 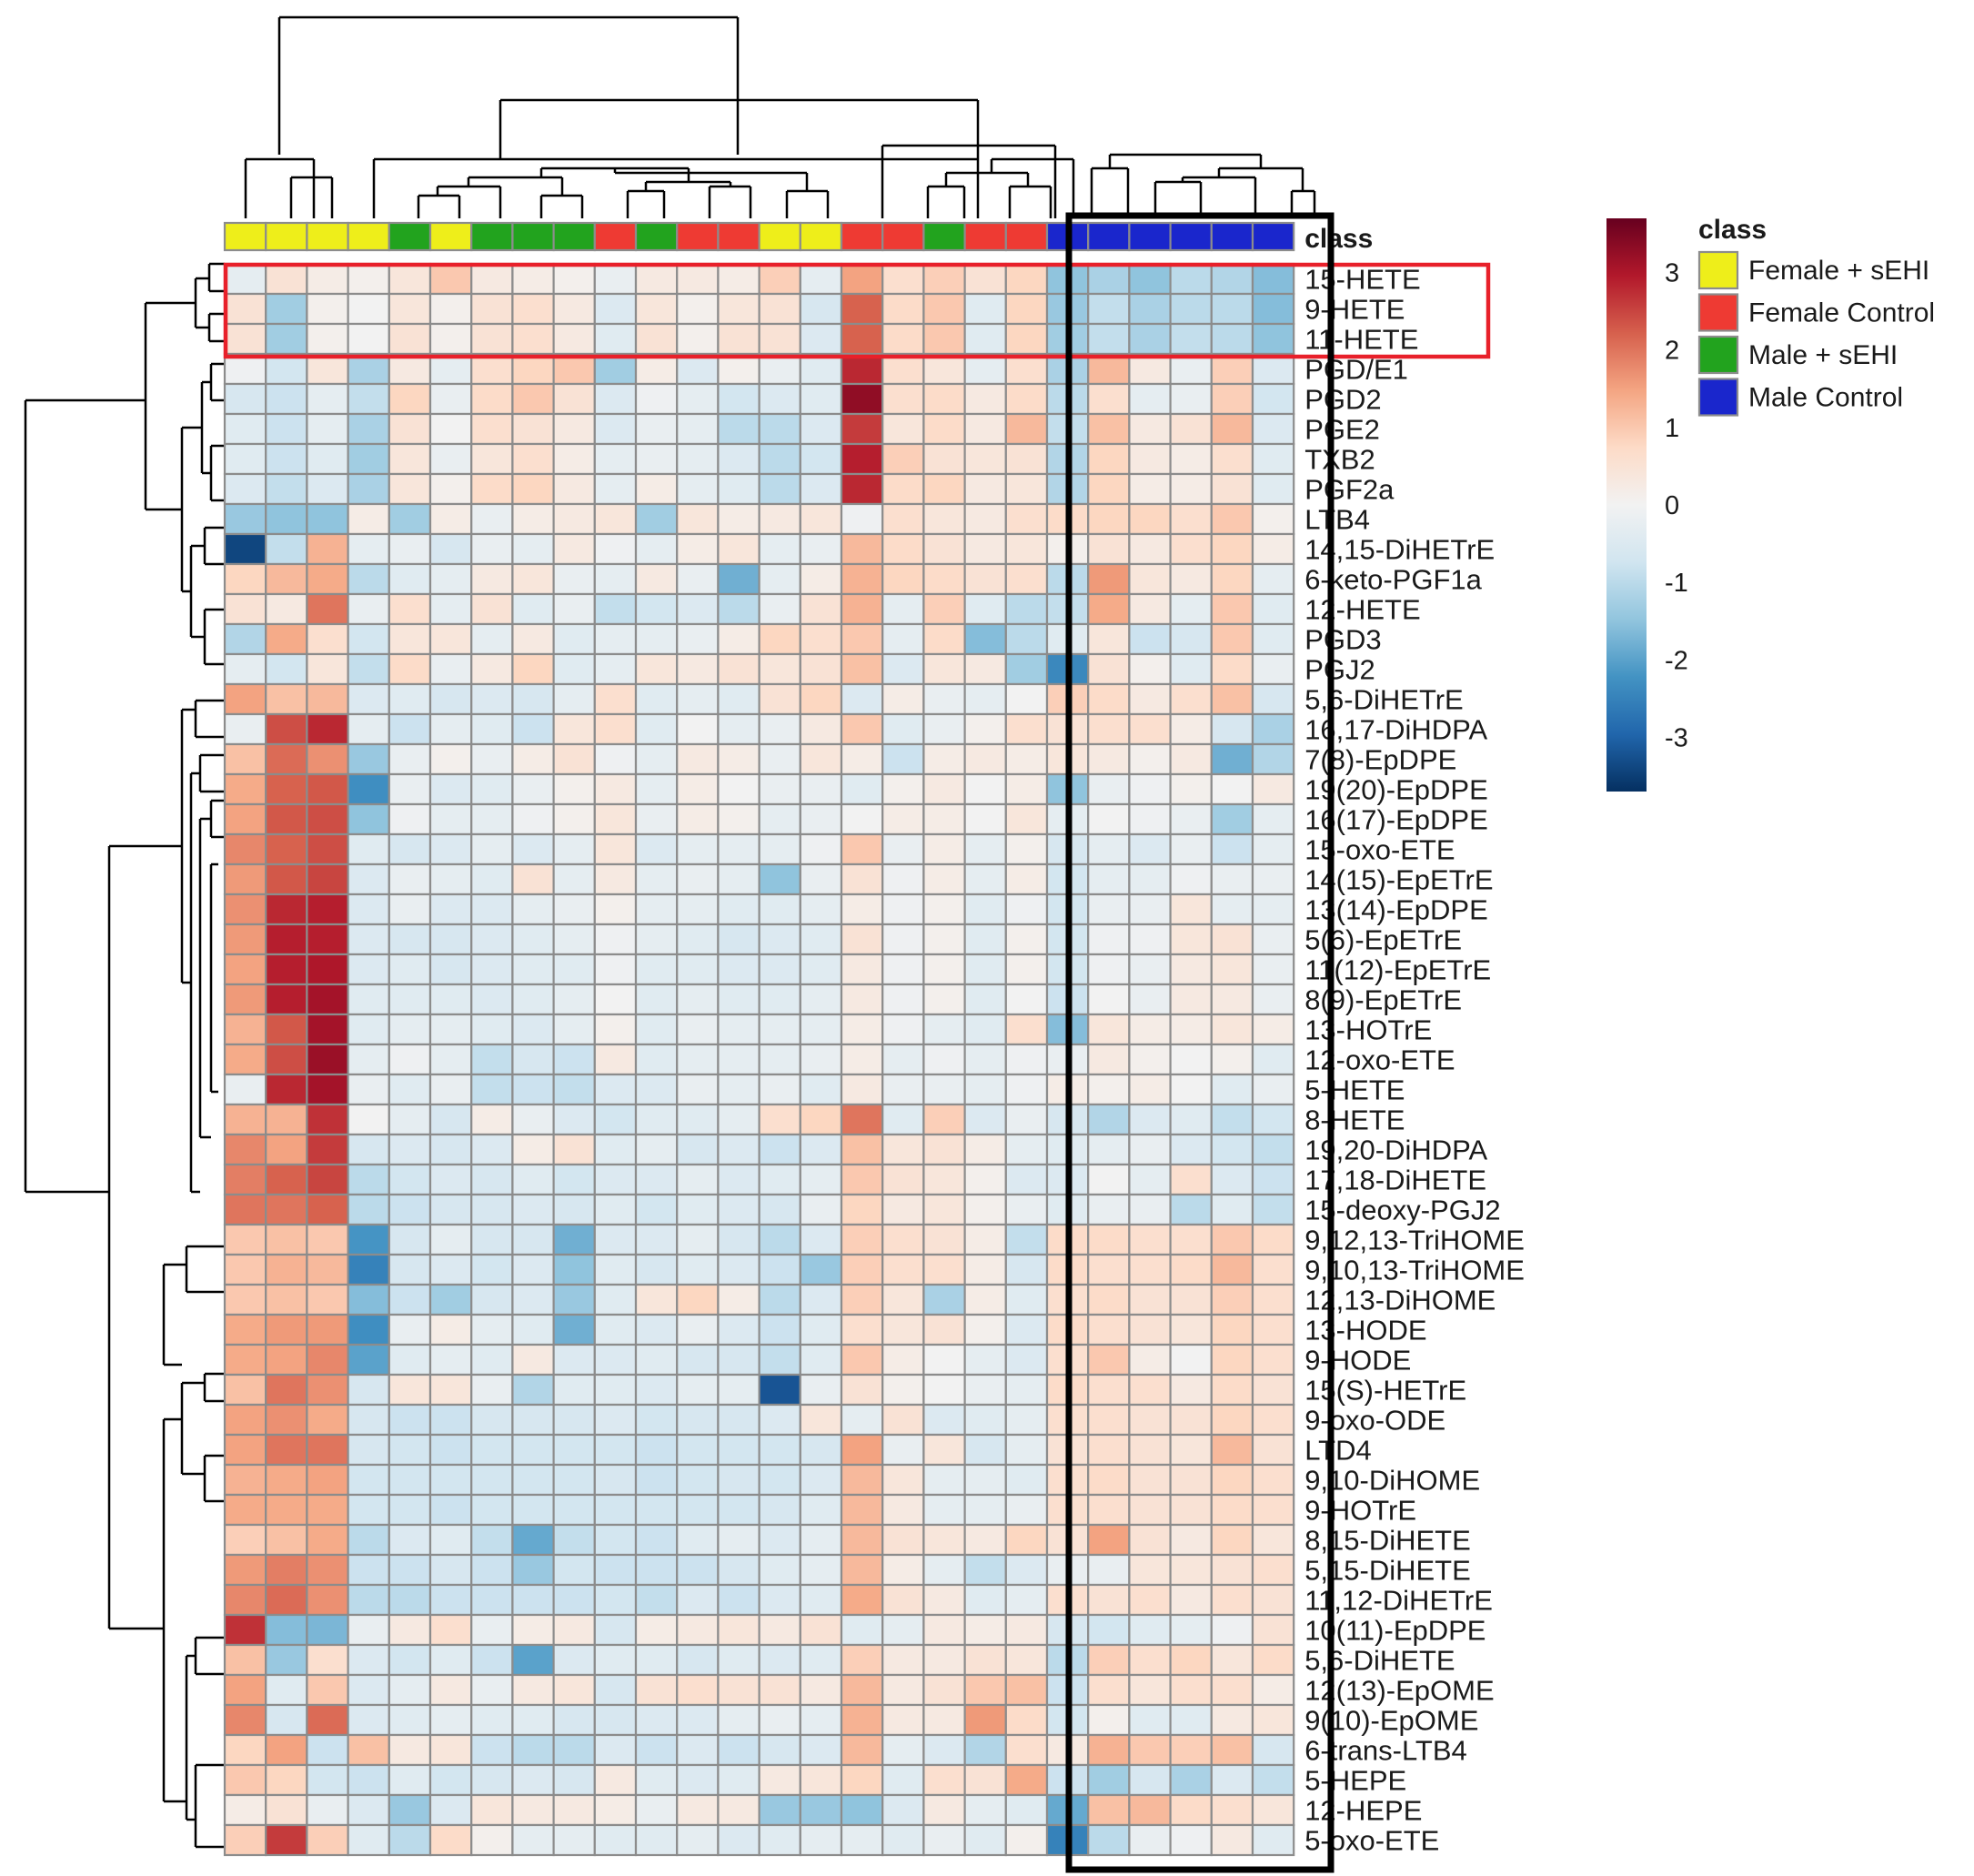 I want to click on row-label: 12,13-DiHOME, so click(x=1400, y=1300).